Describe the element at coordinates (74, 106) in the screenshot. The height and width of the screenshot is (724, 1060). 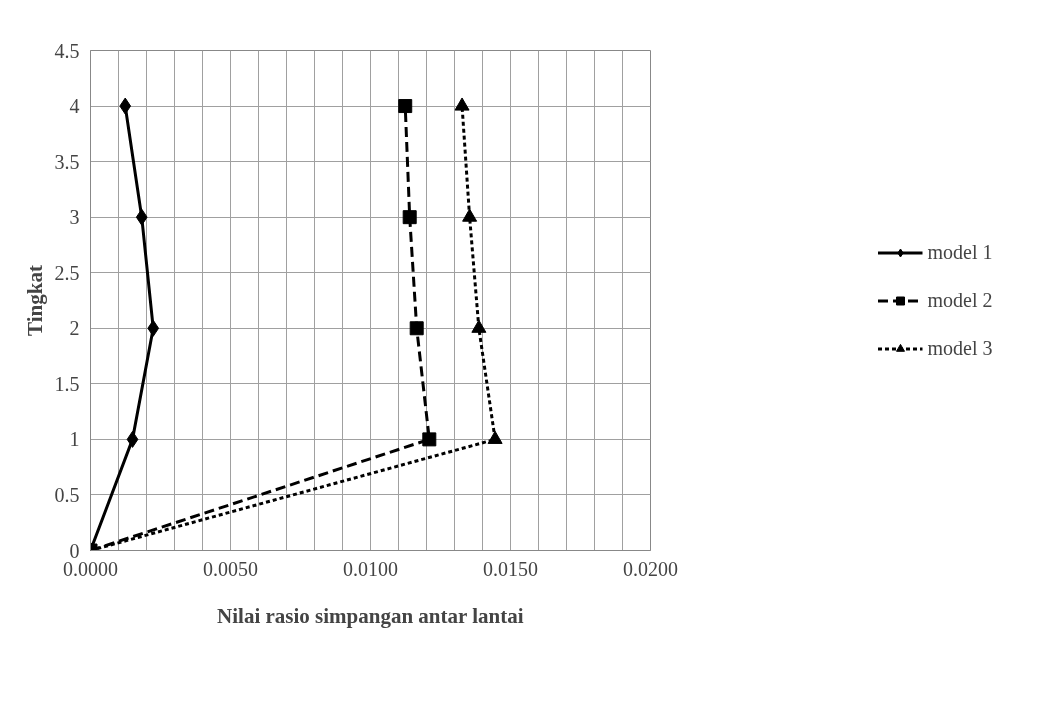
I see `y-tick-label: 4` at that location.